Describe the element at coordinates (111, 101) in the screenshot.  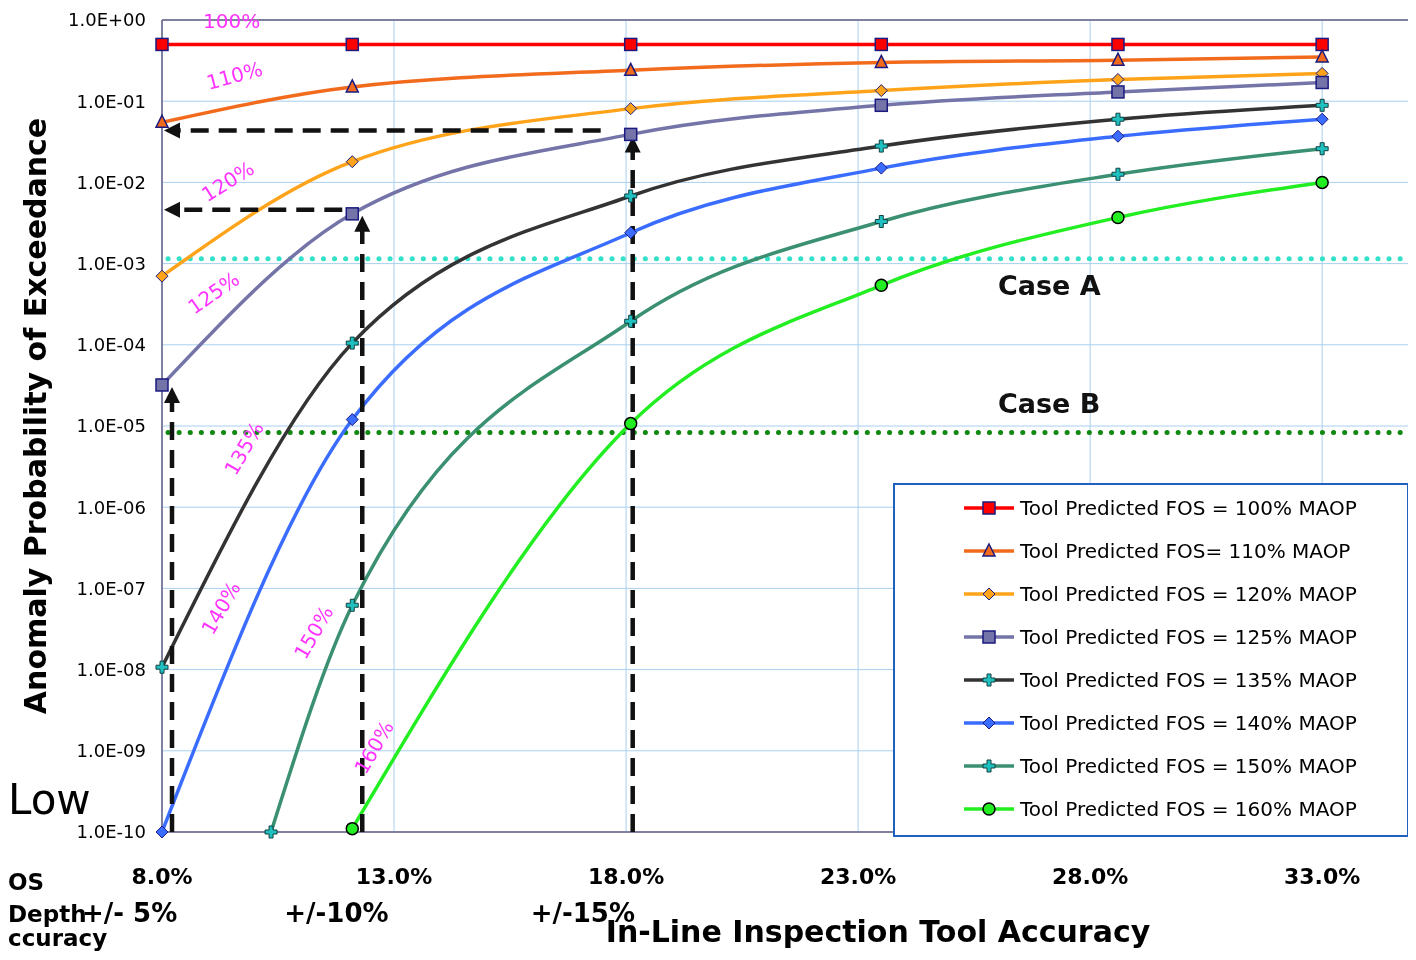
I see `y-tick-label: 1.0E-01` at that location.